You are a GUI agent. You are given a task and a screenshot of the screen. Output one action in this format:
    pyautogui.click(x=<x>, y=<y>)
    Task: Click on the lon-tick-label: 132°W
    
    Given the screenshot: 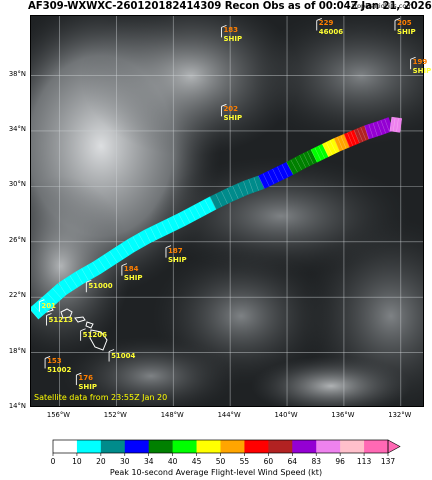 What is the action you would take?
    pyautogui.click(x=400, y=415)
    